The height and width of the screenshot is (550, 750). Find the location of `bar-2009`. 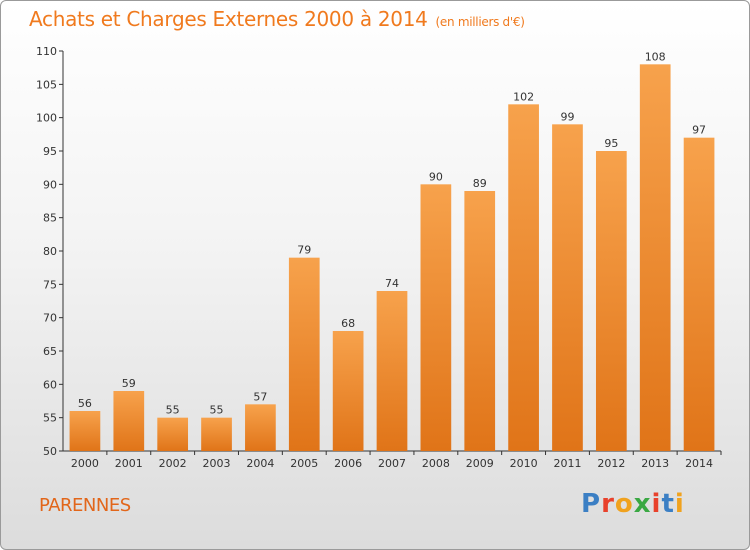

bar-2009 is located at coordinates (480, 321).